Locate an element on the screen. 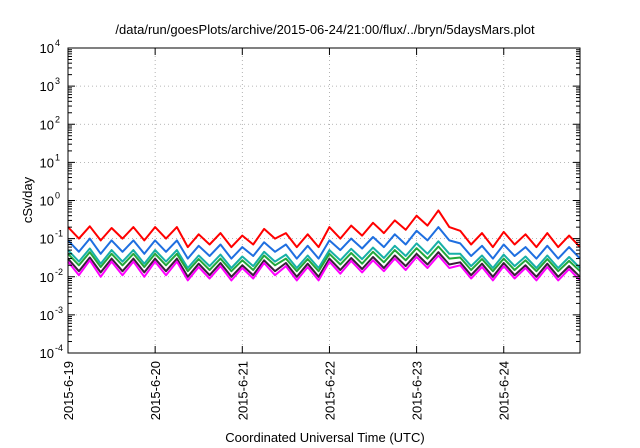 This screenshot has width=640, height=448. y-tick-label-exponent: 0 is located at coordinates (57, 196).